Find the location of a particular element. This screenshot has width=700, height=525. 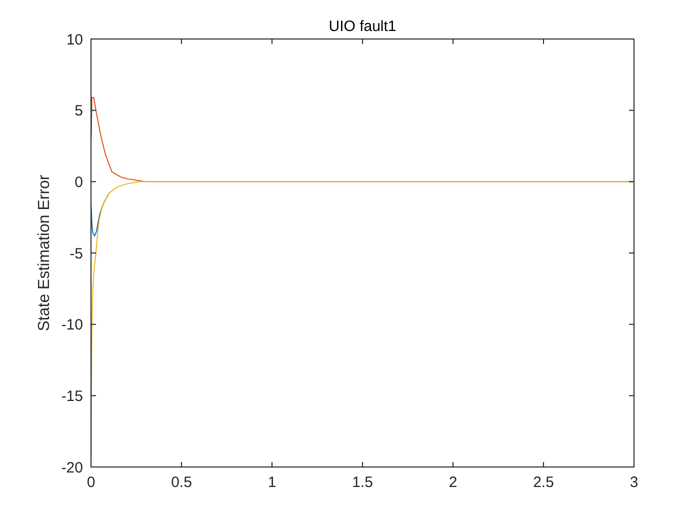

y-axis-title: State Estimation Error is located at coordinates (44, 253).